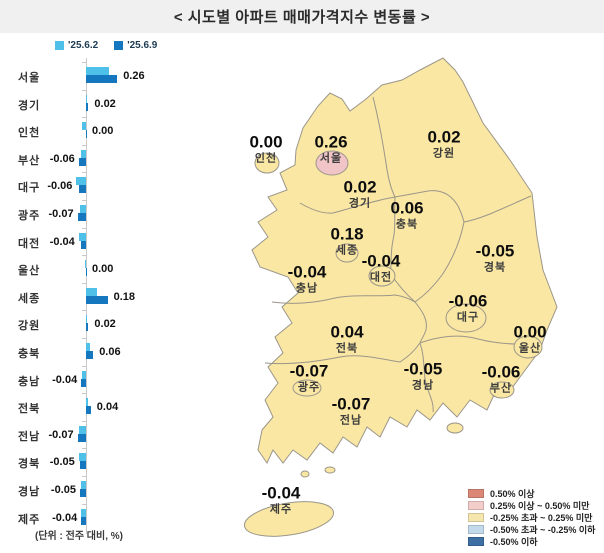 The width and height of the screenshot is (604, 553). Describe the element at coordinates (266, 158) in the screenshot. I see `map-region-name: 인천` at that location.